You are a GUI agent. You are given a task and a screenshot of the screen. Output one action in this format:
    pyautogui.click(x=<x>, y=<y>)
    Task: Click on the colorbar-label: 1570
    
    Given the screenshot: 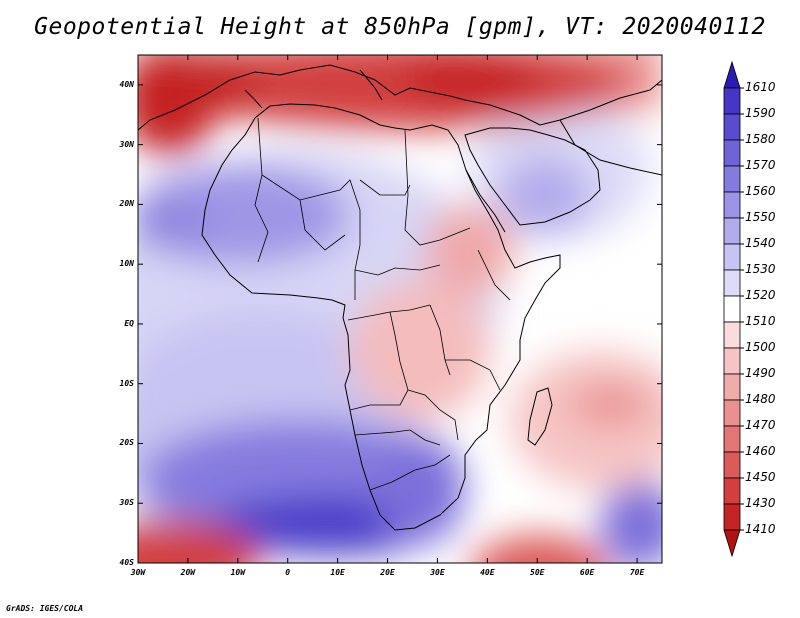 What is the action you would take?
    pyautogui.click(x=760, y=165)
    